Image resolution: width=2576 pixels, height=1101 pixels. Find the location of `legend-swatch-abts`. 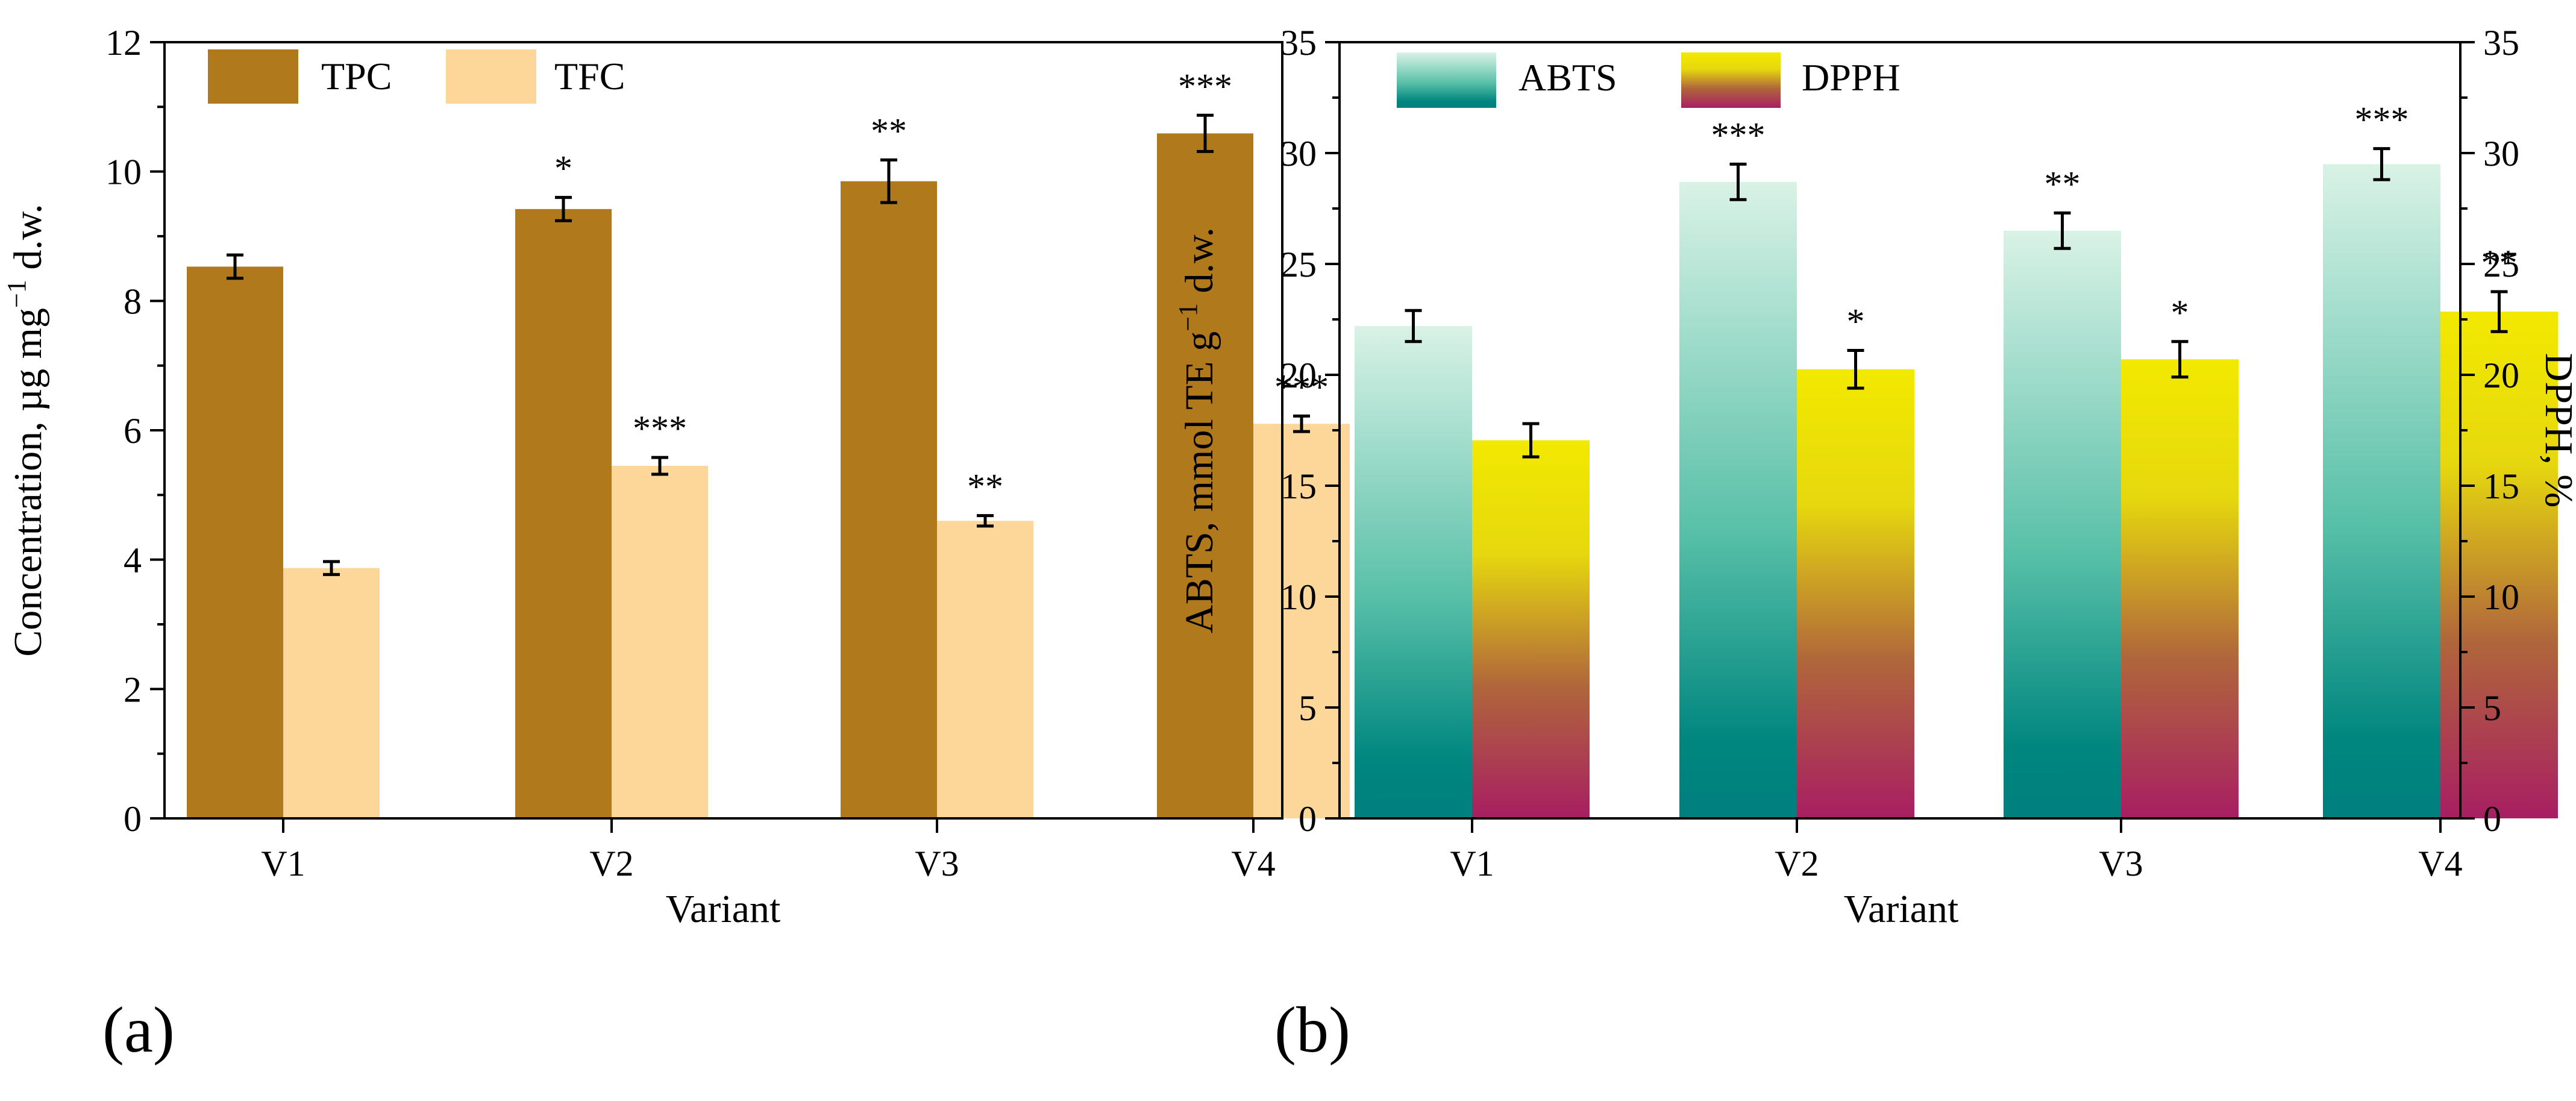

legend-swatch-abts is located at coordinates (1446, 80).